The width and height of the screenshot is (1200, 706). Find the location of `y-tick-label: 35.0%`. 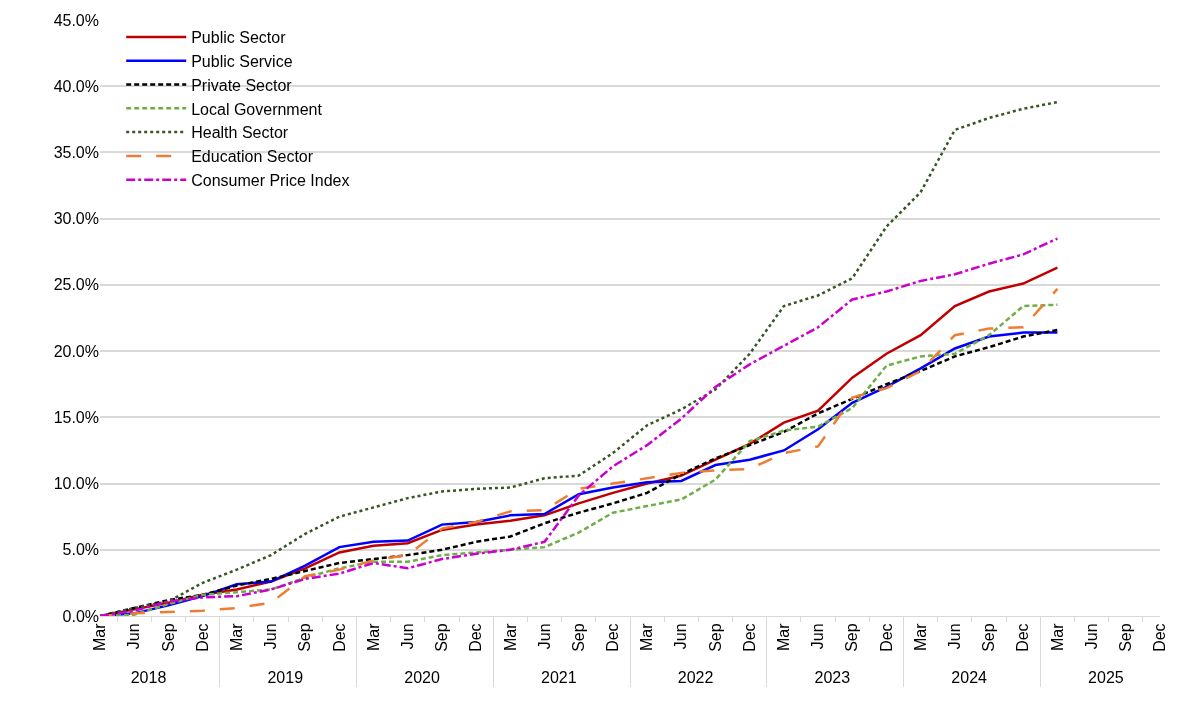

y-tick-label: 35.0% is located at coordinates (76, 153).